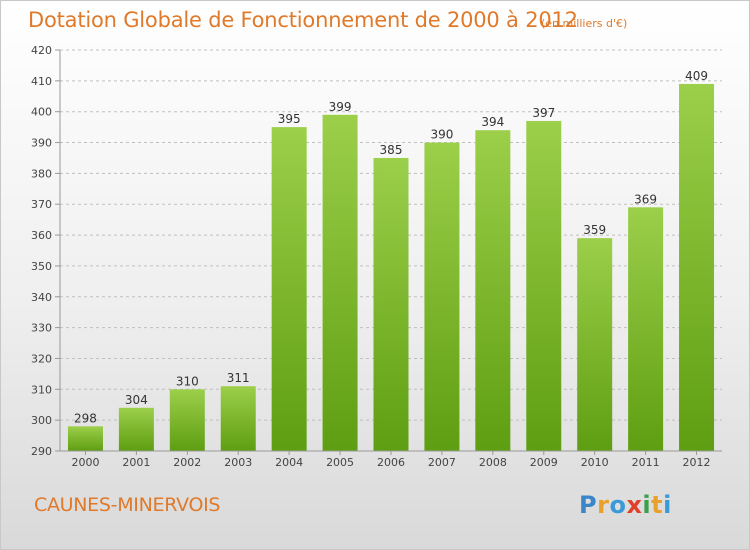 This screenshot has height=550, width=750. Describe the element at coordinates (340, 107) in the screenshot. I see `data-label: 399` at that location.